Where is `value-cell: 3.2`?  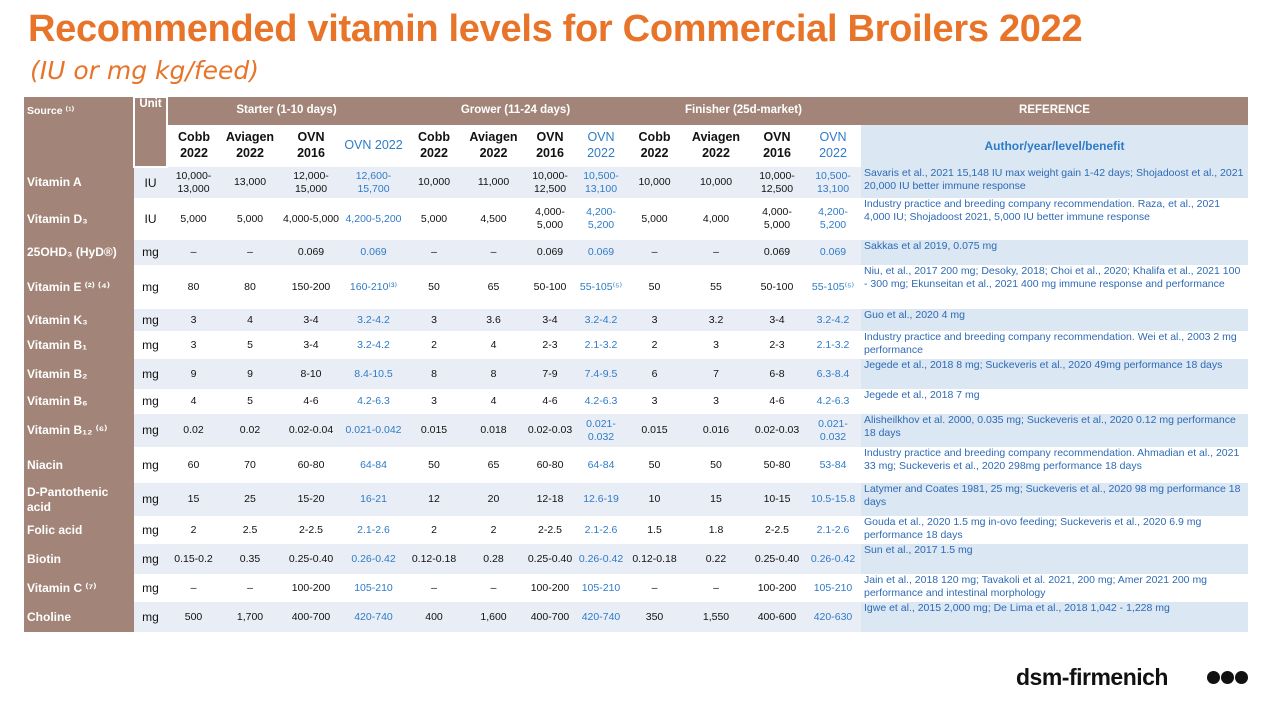
value-cell: 3.2 is located at coordinates (716, 320).